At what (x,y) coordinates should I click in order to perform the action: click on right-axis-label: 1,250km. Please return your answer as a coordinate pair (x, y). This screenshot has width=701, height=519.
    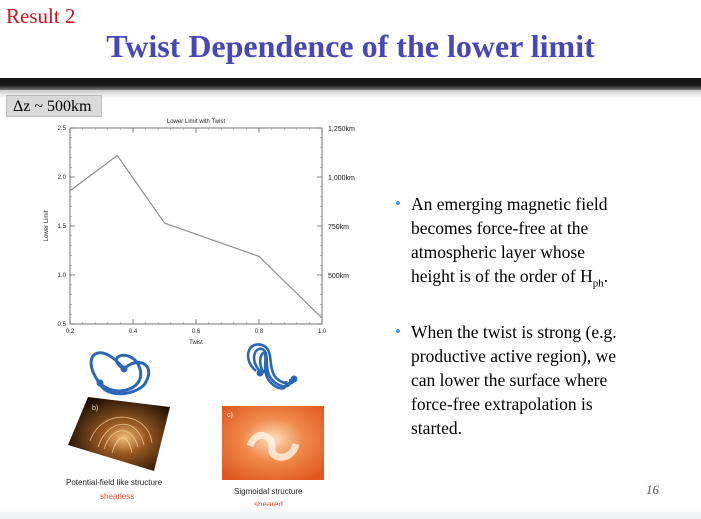
    Looking at the image, I should click on (341, 129).